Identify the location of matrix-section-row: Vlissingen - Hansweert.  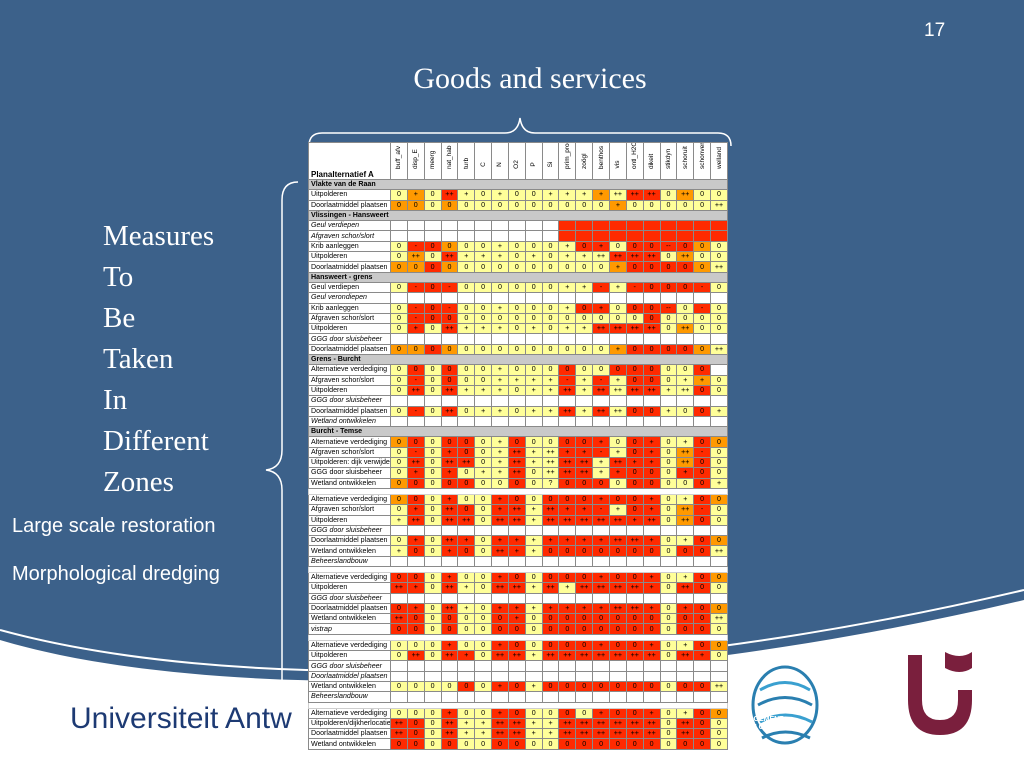
(518, 215).